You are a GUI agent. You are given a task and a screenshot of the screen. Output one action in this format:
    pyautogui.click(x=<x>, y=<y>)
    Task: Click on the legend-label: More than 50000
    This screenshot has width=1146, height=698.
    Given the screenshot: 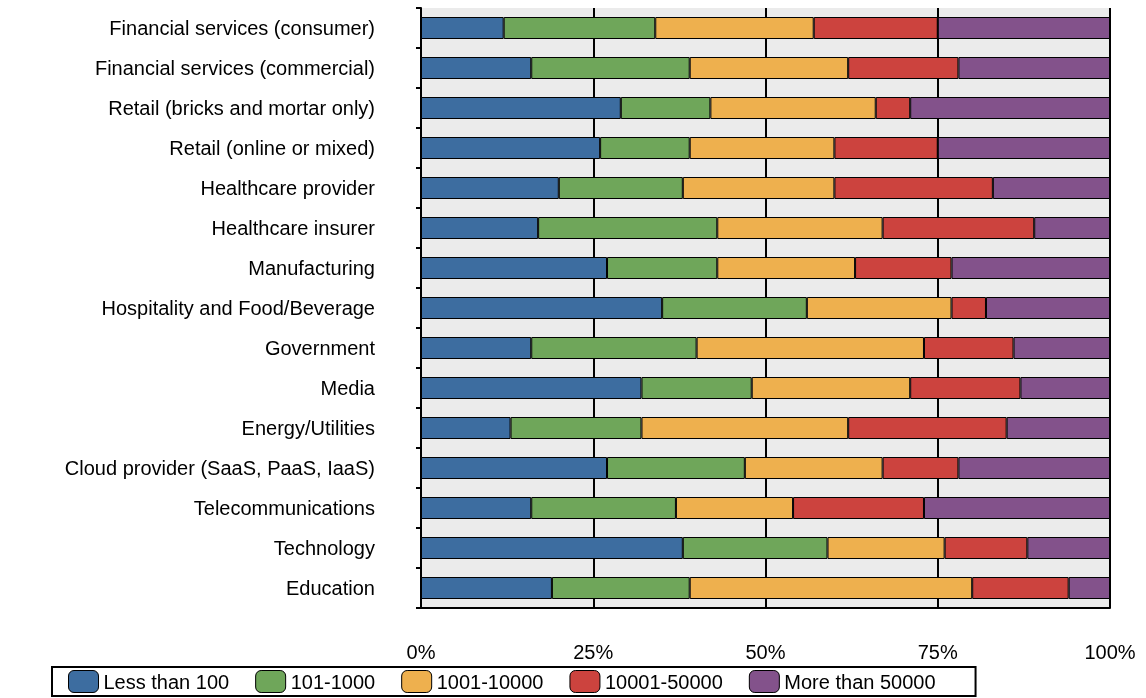 What is the action you would take?
    pyautogui.click(x=860, y=681)
    